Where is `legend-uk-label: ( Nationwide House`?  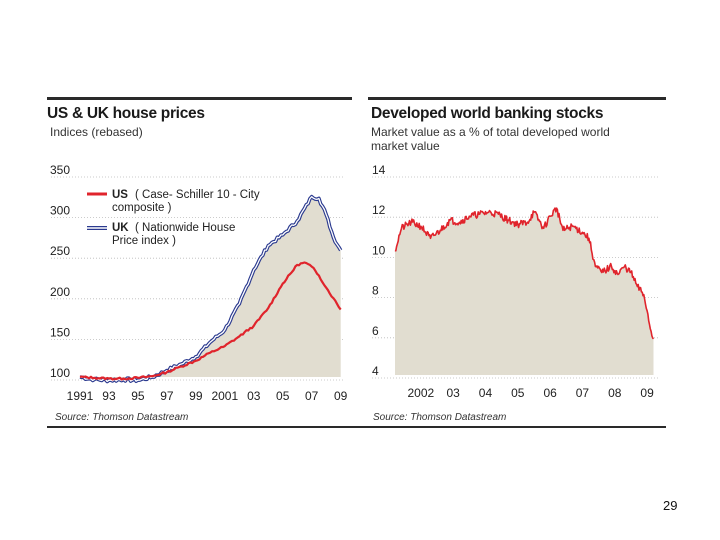
legend-uk-label: ( Nationwide House is located at coordinates (185, 228).